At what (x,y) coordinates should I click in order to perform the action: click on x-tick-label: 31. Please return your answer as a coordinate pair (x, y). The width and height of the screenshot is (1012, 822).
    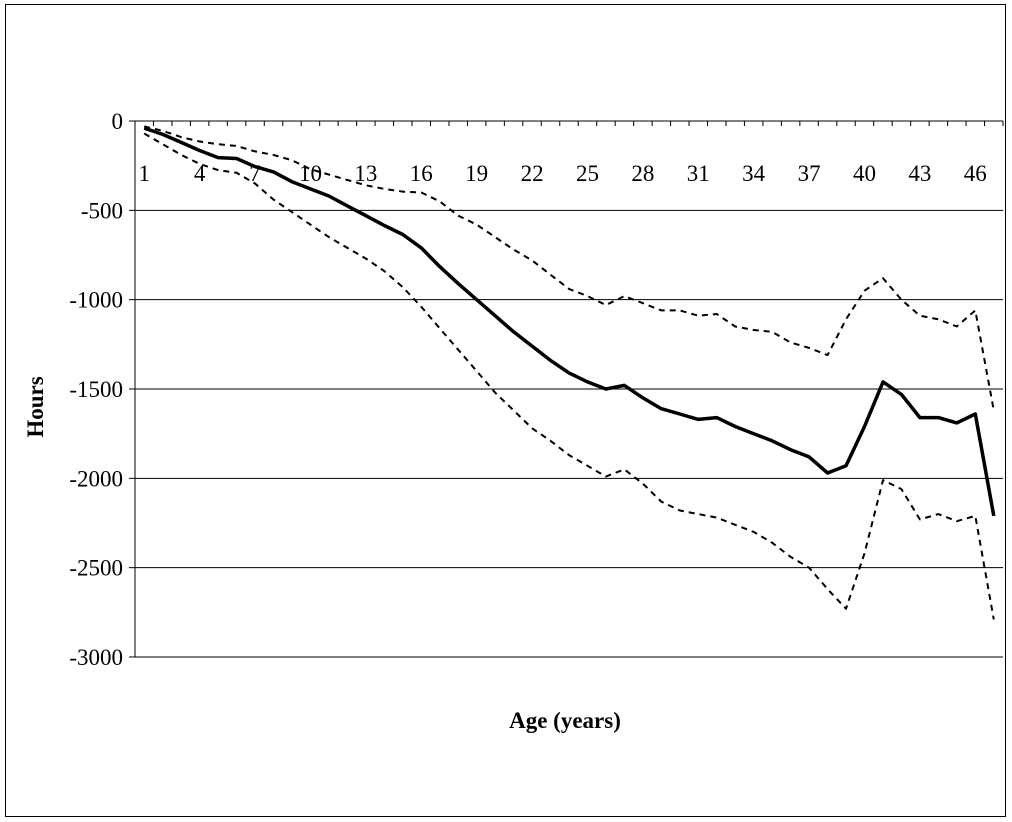
    Looking at the image, I should click on (698, 173).